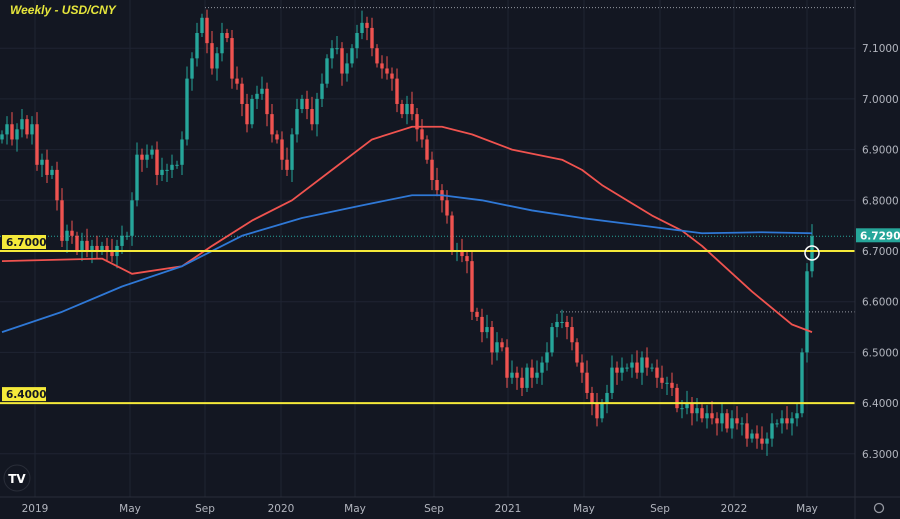 The image size is (900, 519). I want to click on last-price-label: 6.7290, so click(880, 236).